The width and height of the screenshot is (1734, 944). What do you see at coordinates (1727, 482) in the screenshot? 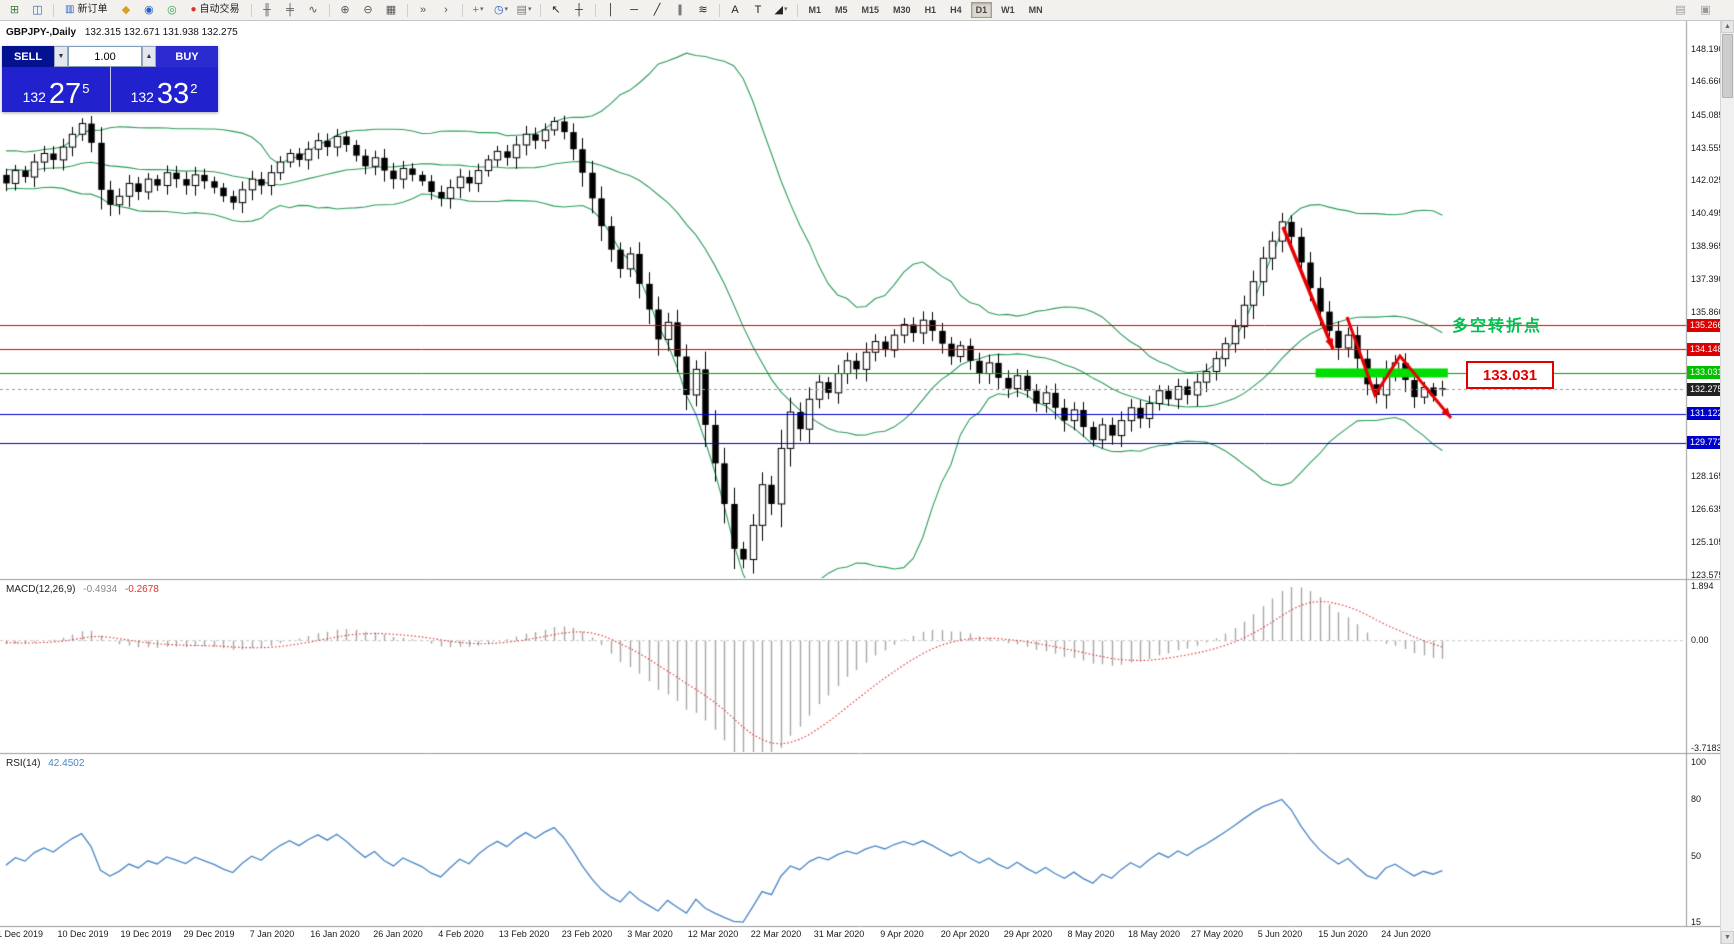
I see `vertical-scrollbar: ▲ ▼` at bounding box center [1727, 482].